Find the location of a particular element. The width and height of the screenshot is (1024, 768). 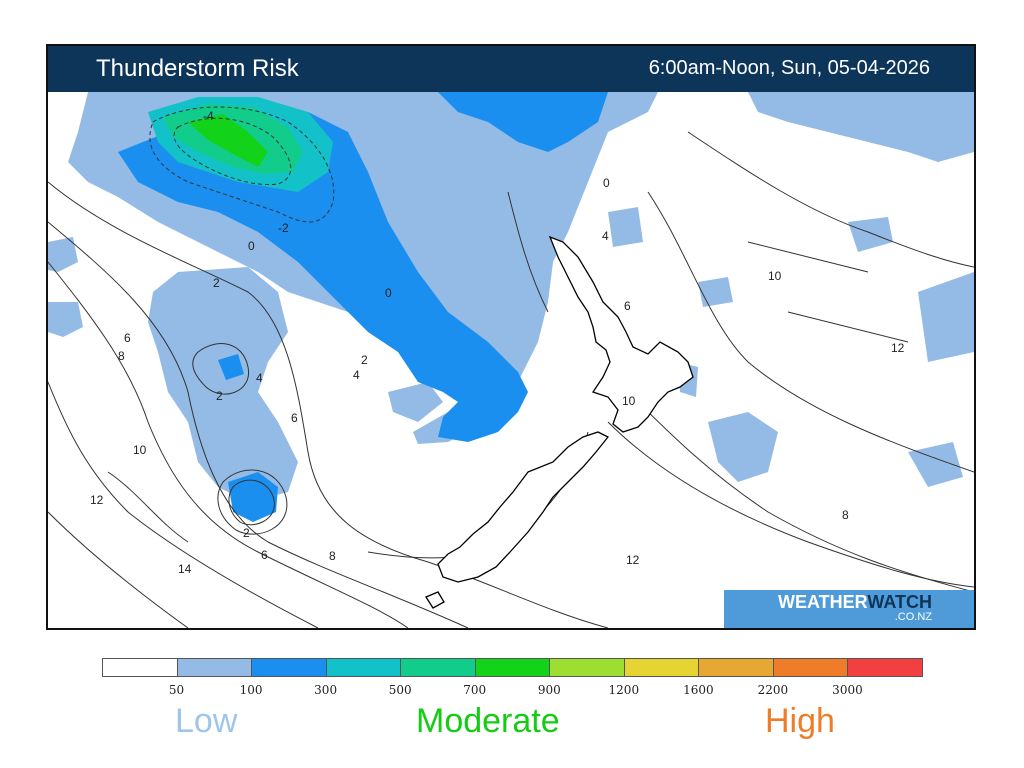

legend-tick-label: 3000 is located at coordinates (847, 690).